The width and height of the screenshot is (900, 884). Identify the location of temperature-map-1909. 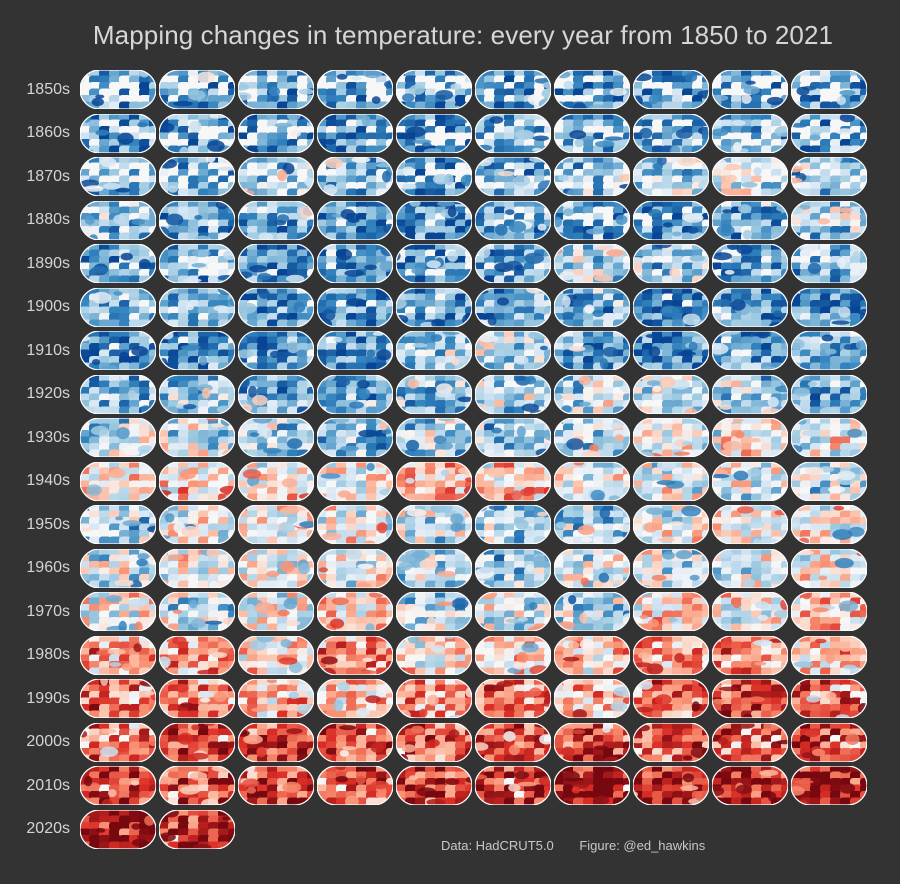
(829, 307).